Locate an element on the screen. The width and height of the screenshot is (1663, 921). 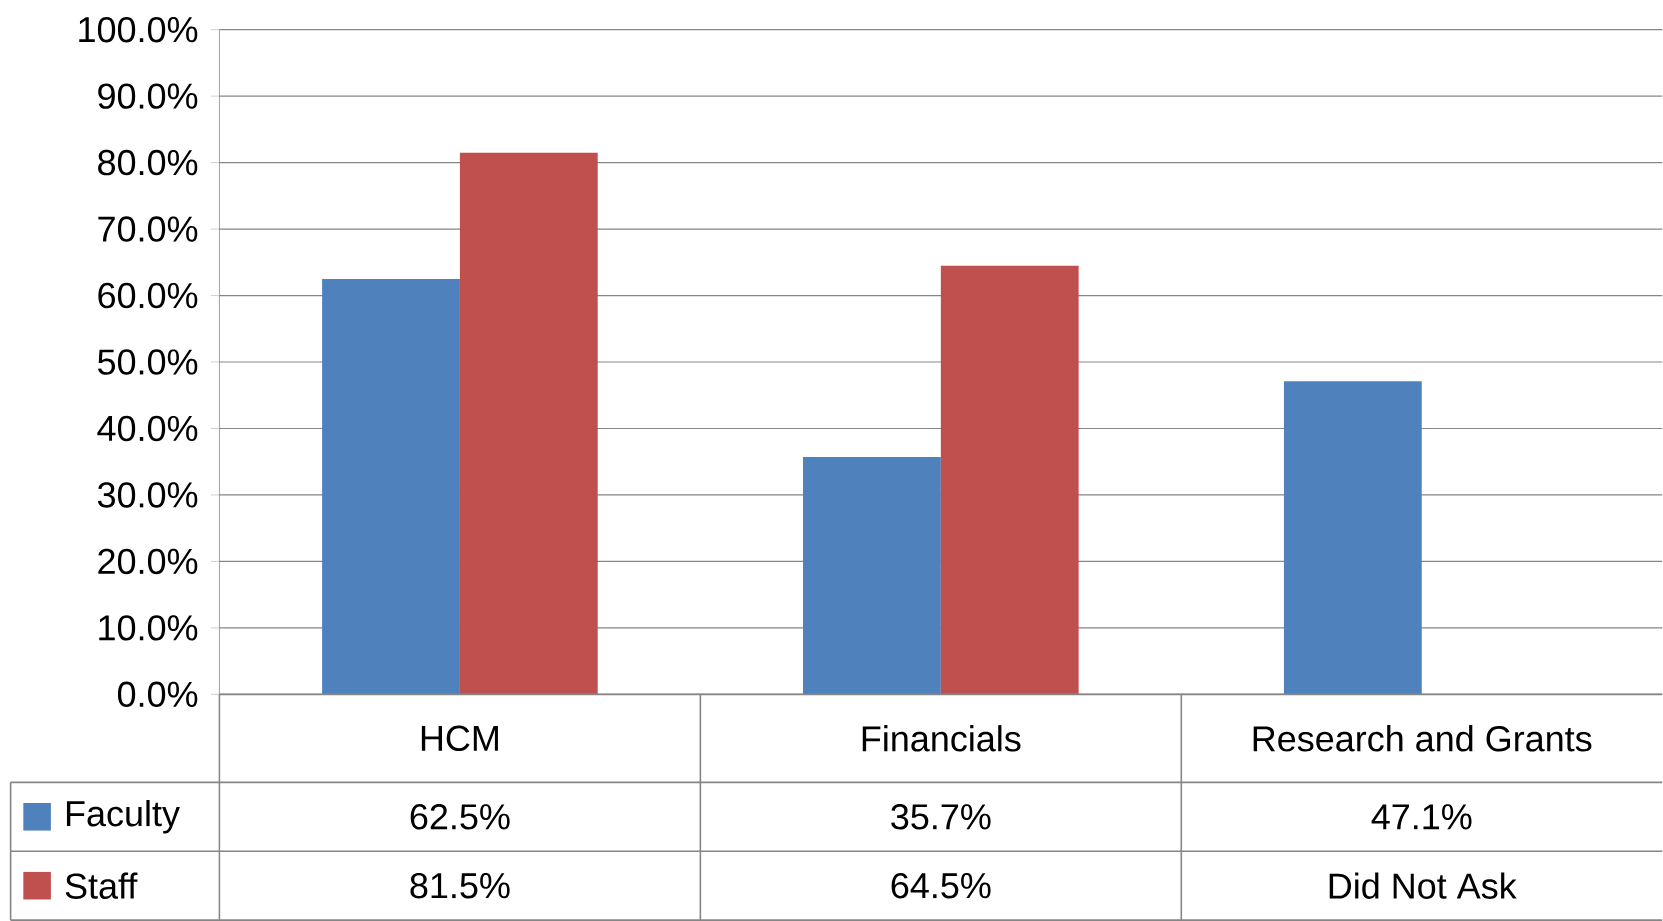
legend-label: Faculty is located at coordinates (123, 817).